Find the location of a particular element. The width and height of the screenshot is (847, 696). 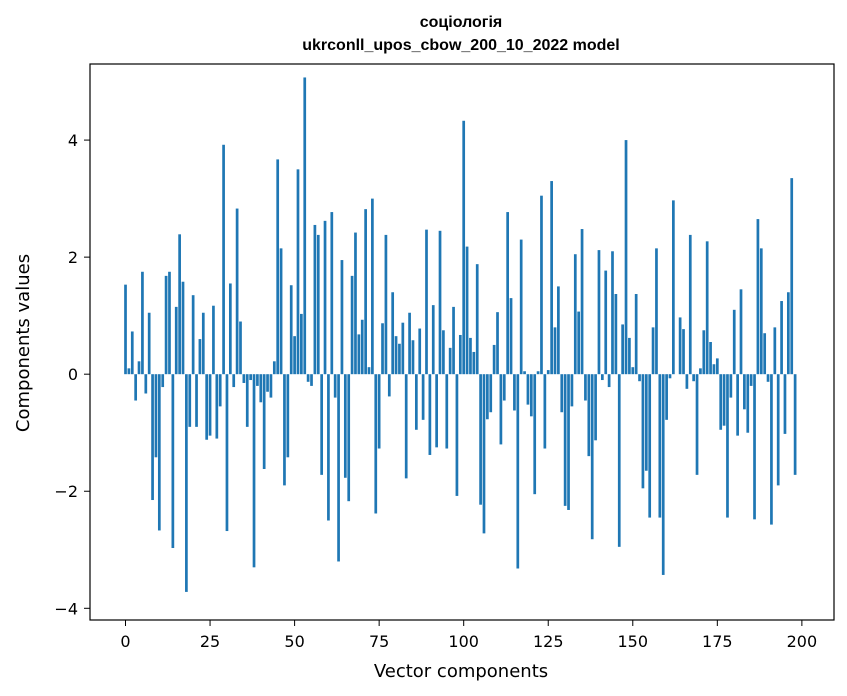

y-tick-label: 4 is located at coordinates (73, 140).